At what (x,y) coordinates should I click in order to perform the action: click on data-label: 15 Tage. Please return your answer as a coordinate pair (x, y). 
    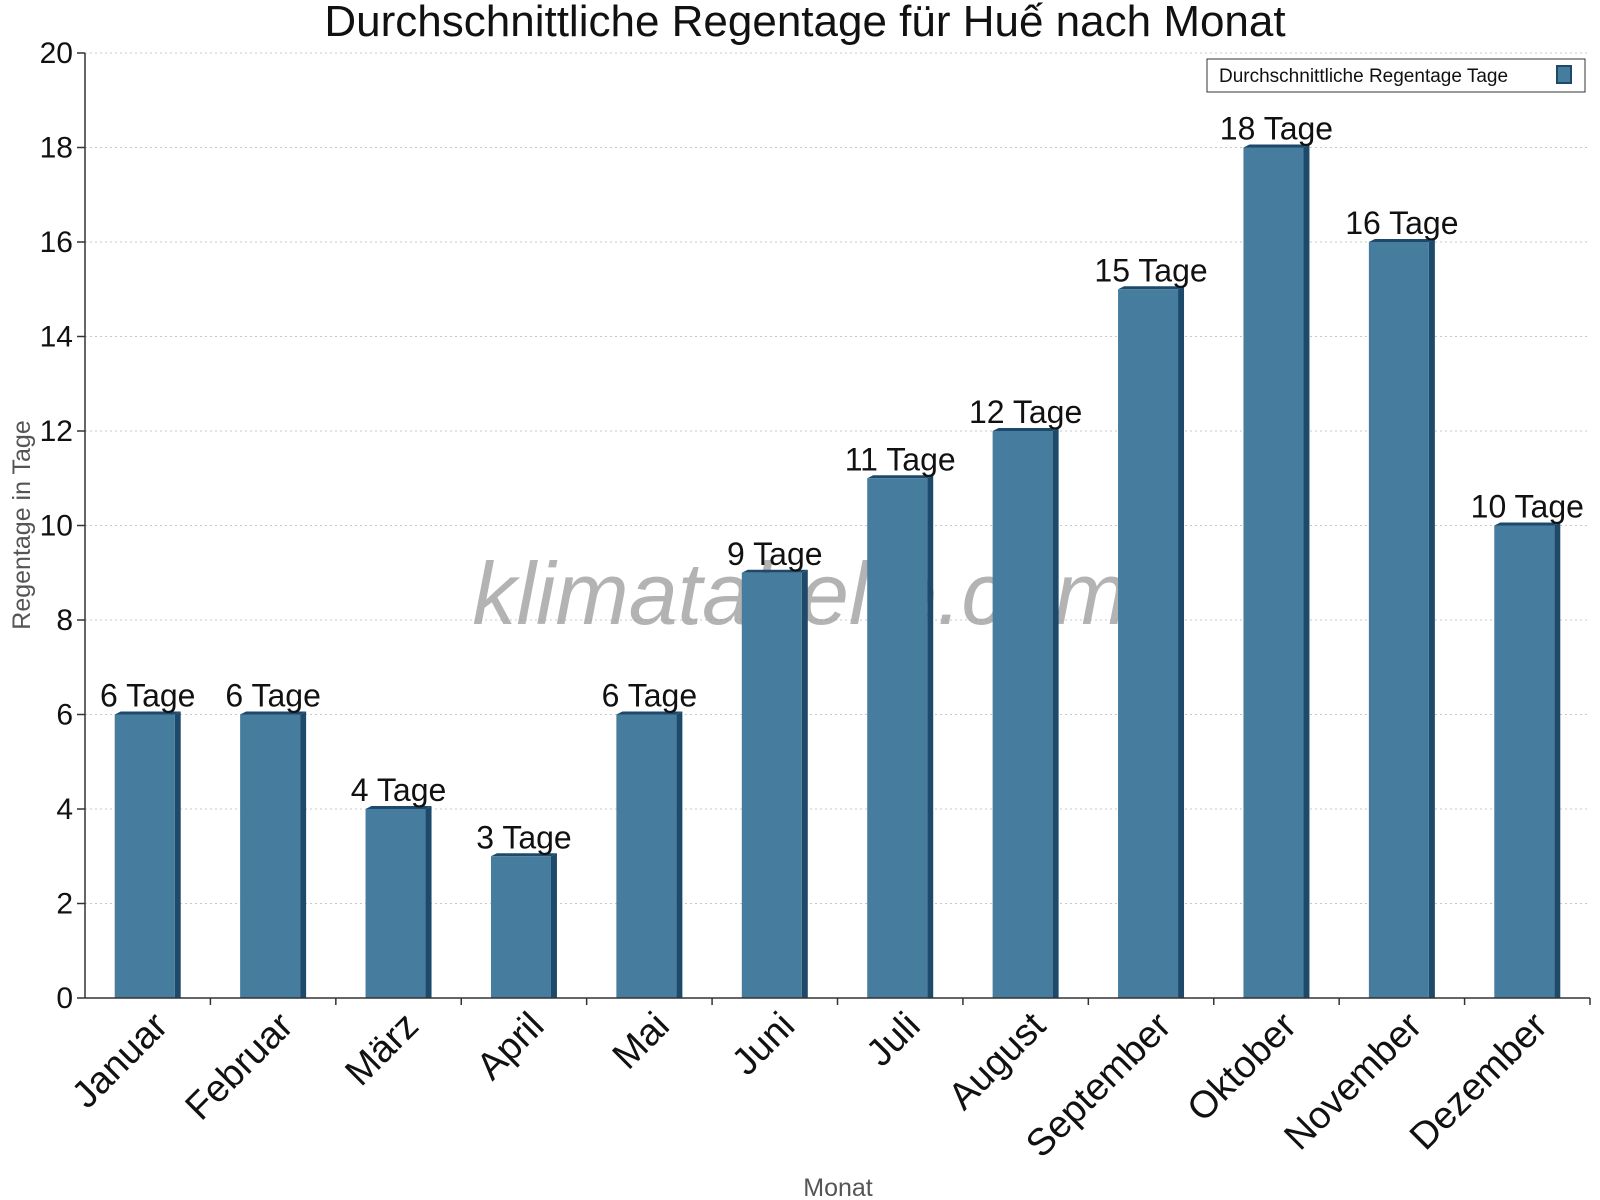
    Looking at the image, I should click on (1150, 270).